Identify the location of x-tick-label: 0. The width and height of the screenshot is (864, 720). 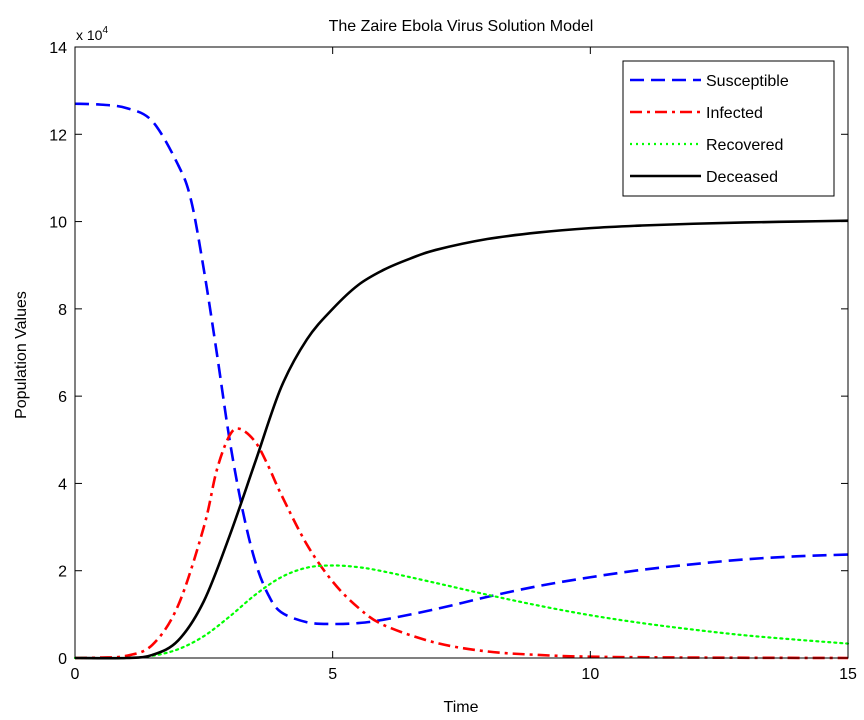
(75, 674).